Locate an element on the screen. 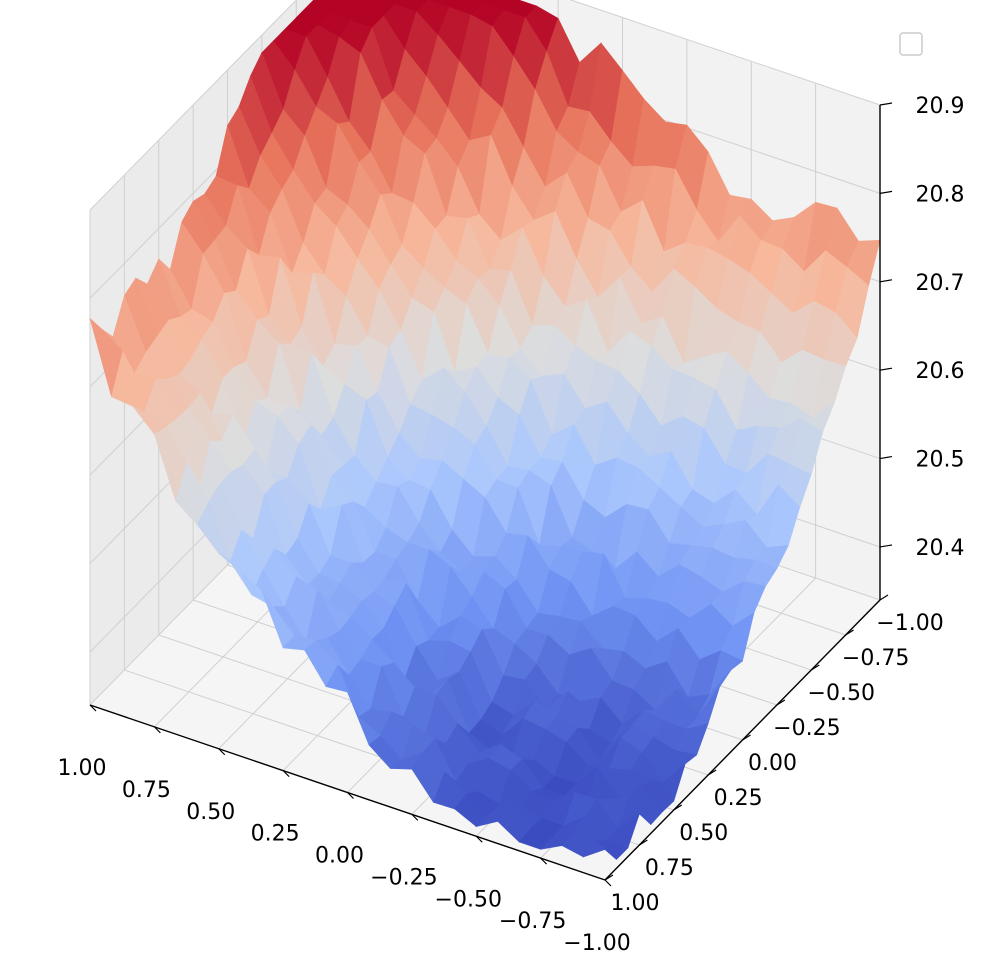 The height and width of the screenshot is (957, 995). y-tick-label: −0.50 is located at coordinates (841, 693).